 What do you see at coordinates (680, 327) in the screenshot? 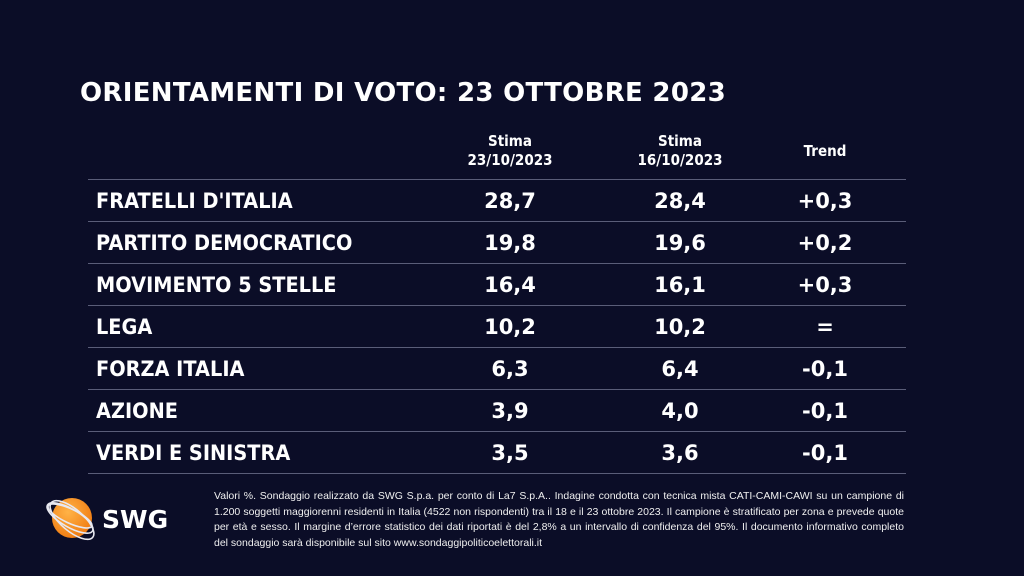
I see `previous-value: 10,2` at bounding box center [680, 327].